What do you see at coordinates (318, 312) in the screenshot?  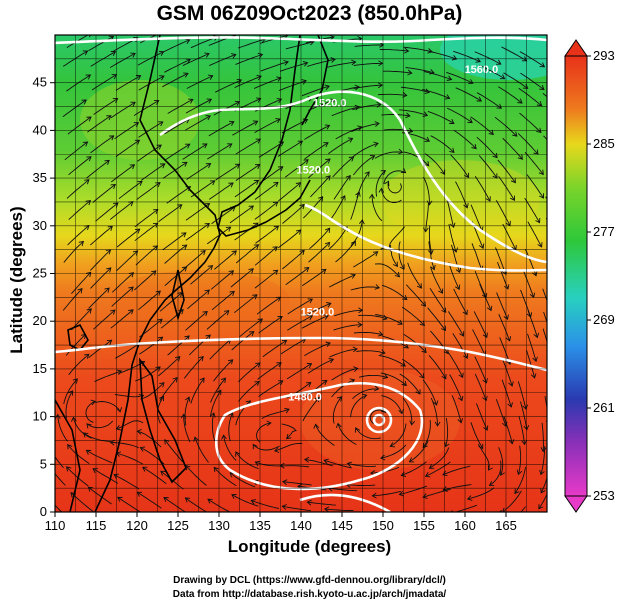 I see `contour-label: 1520.0` at bounding box center [318, 312].